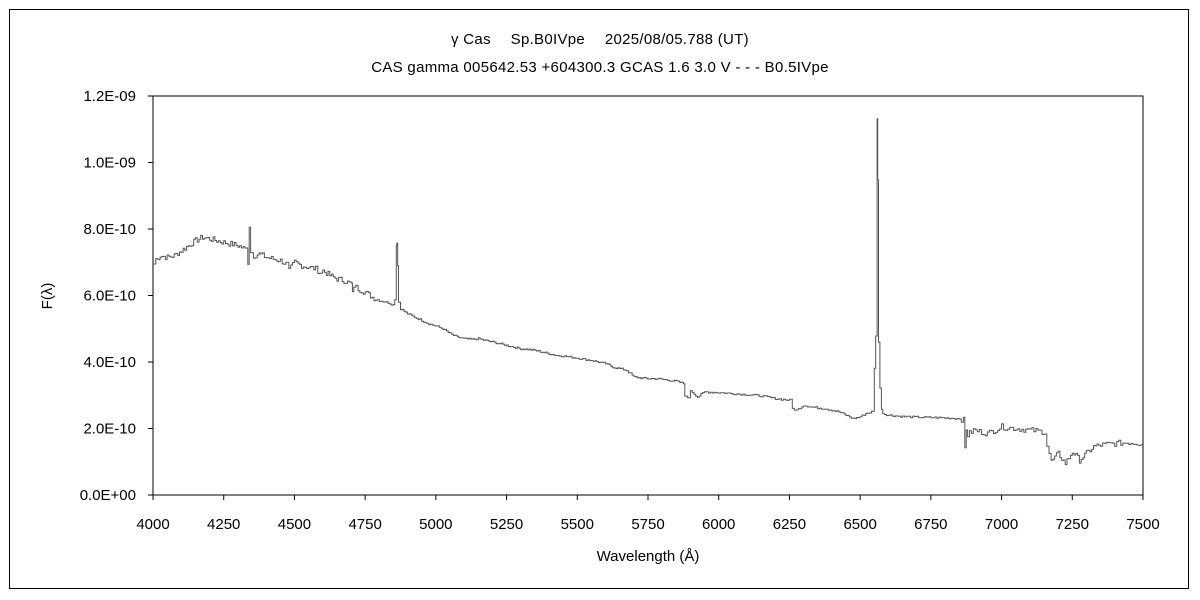  Describe the element at coordinates (364, 524) in the screenshot. I see `x-tick-label: 4750` at that location.